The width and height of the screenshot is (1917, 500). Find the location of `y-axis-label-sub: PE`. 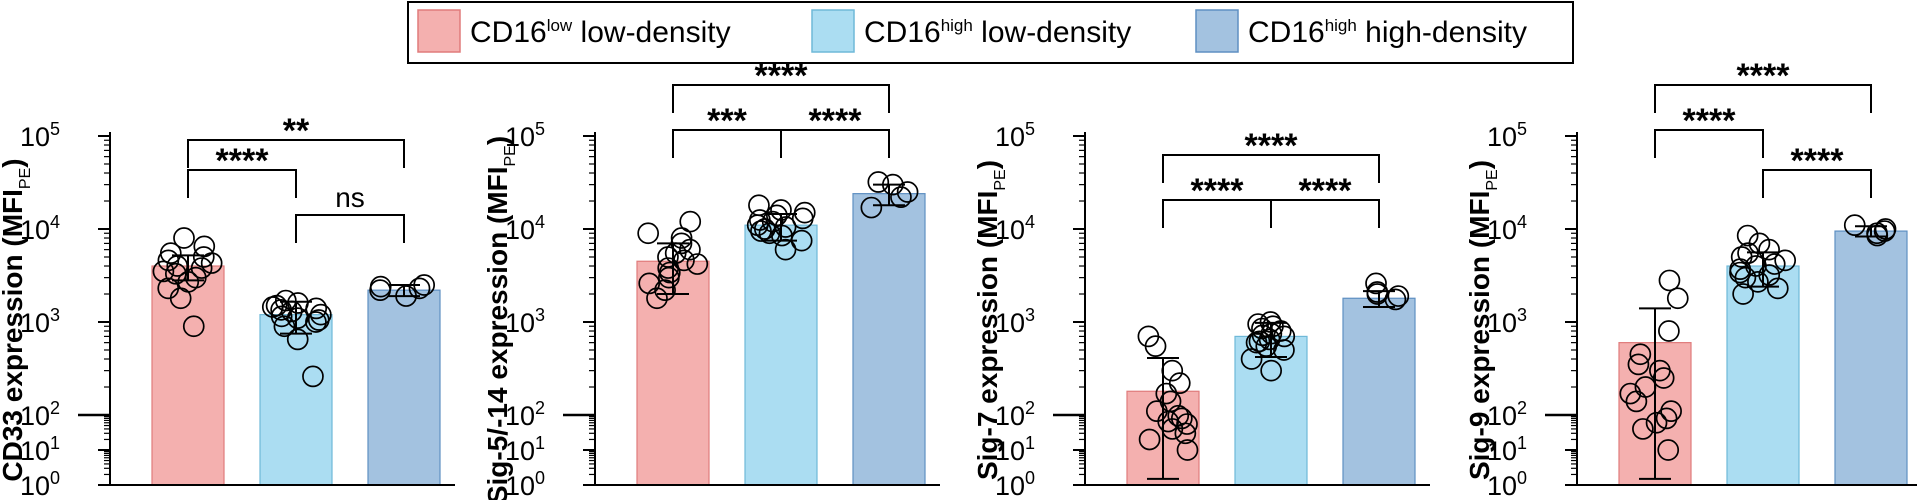

y-axis-label-sub: PE is located at coordinates (1492, 179).